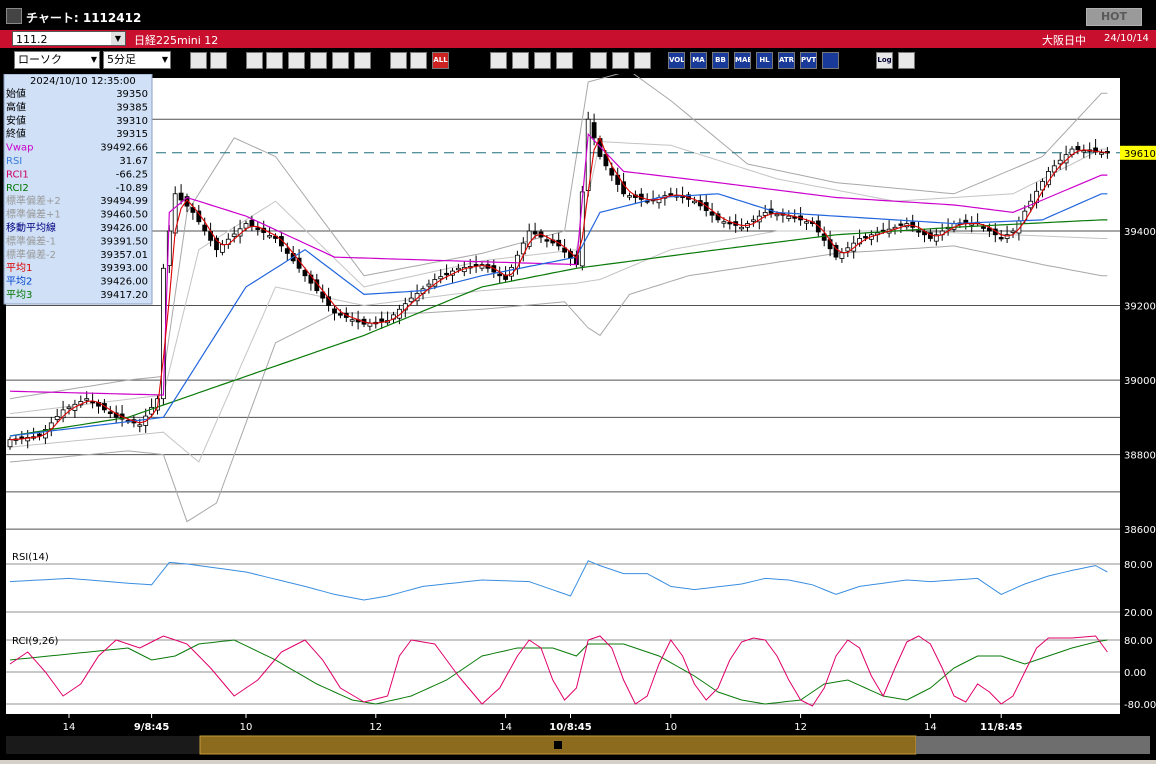  I want to click on toolbar-search-button, so click(498, 60).